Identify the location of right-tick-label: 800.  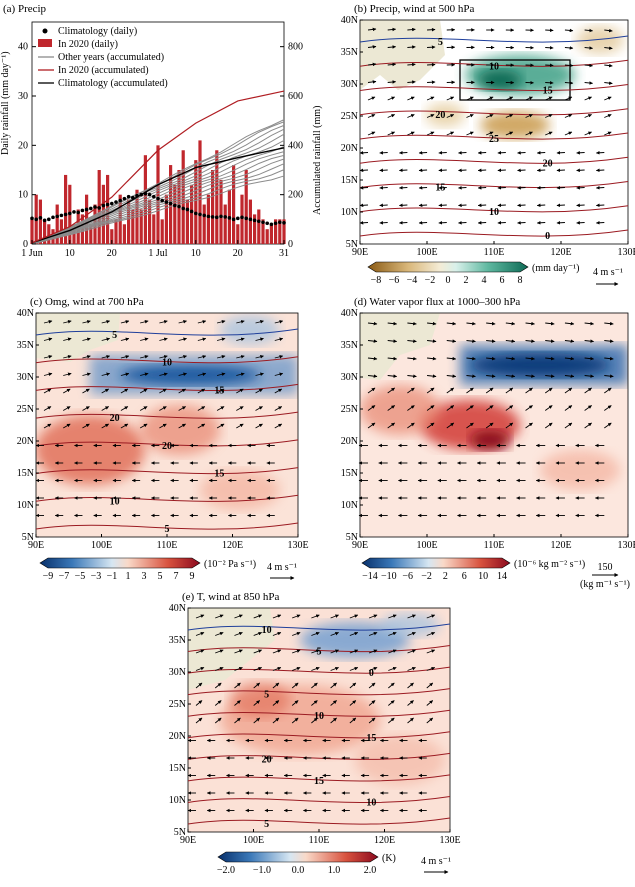
(295, 47).